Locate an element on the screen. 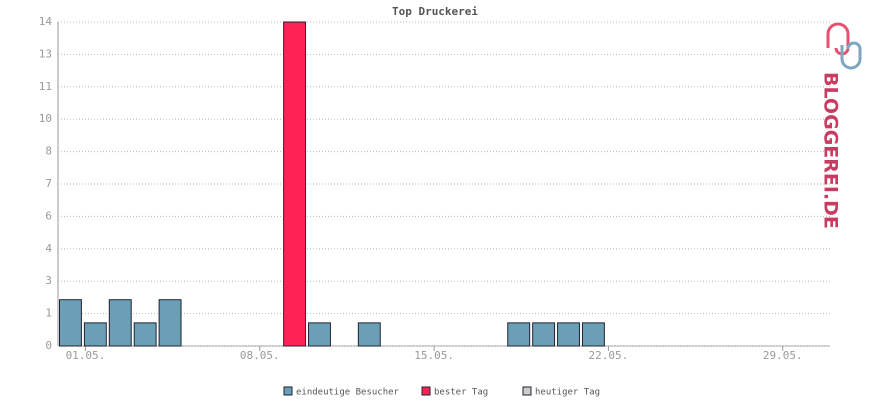 Image resolution: width=870 pixels, height=404 pixels. y-tick-label: 4 is located at coordinates (48, 248).